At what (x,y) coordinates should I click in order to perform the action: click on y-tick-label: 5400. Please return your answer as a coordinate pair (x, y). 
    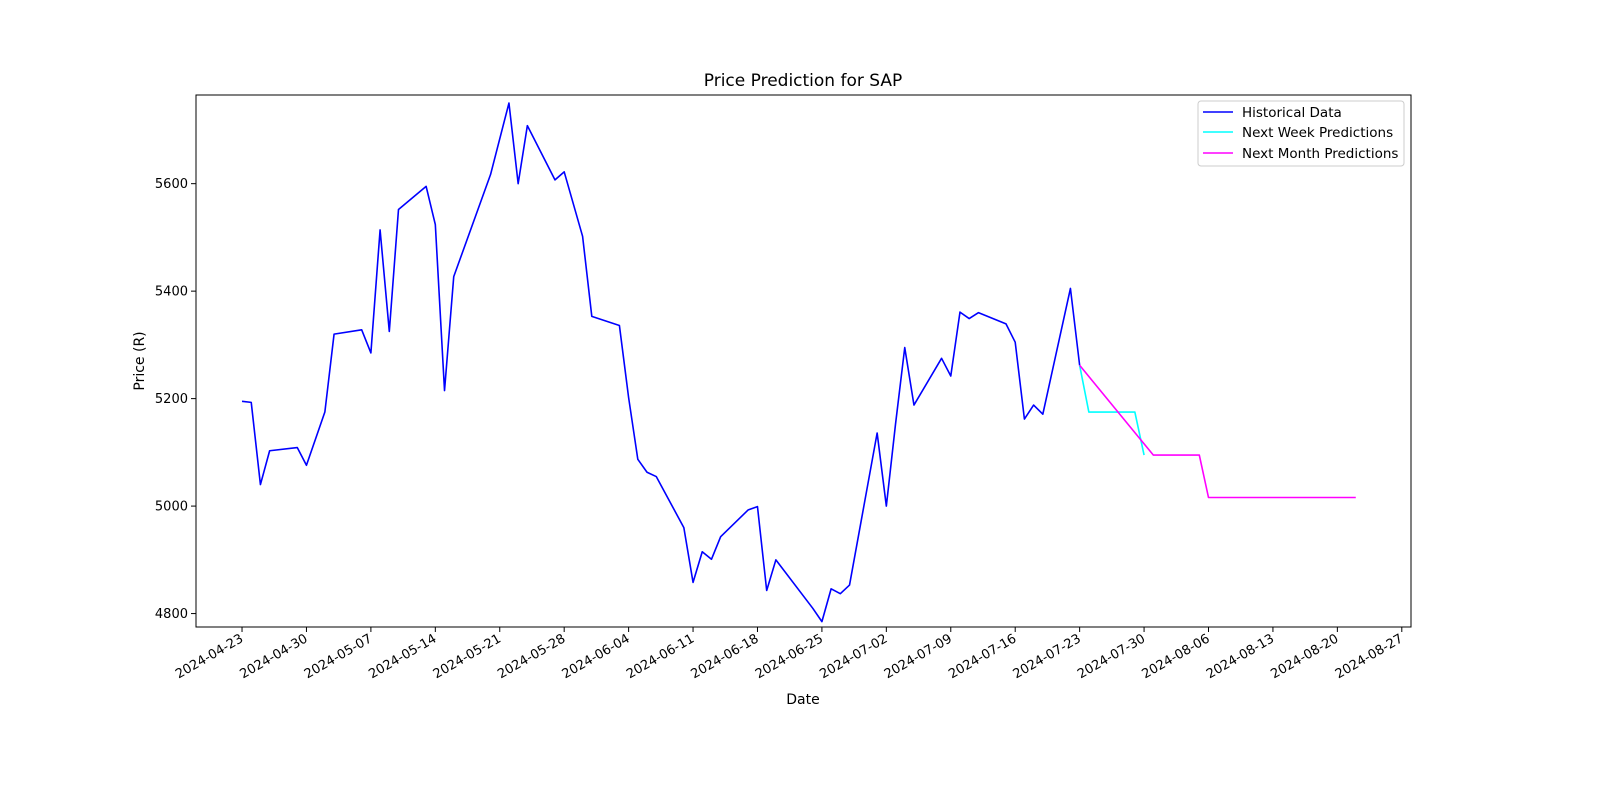
    Looking at the image, I should click on (171, 292).